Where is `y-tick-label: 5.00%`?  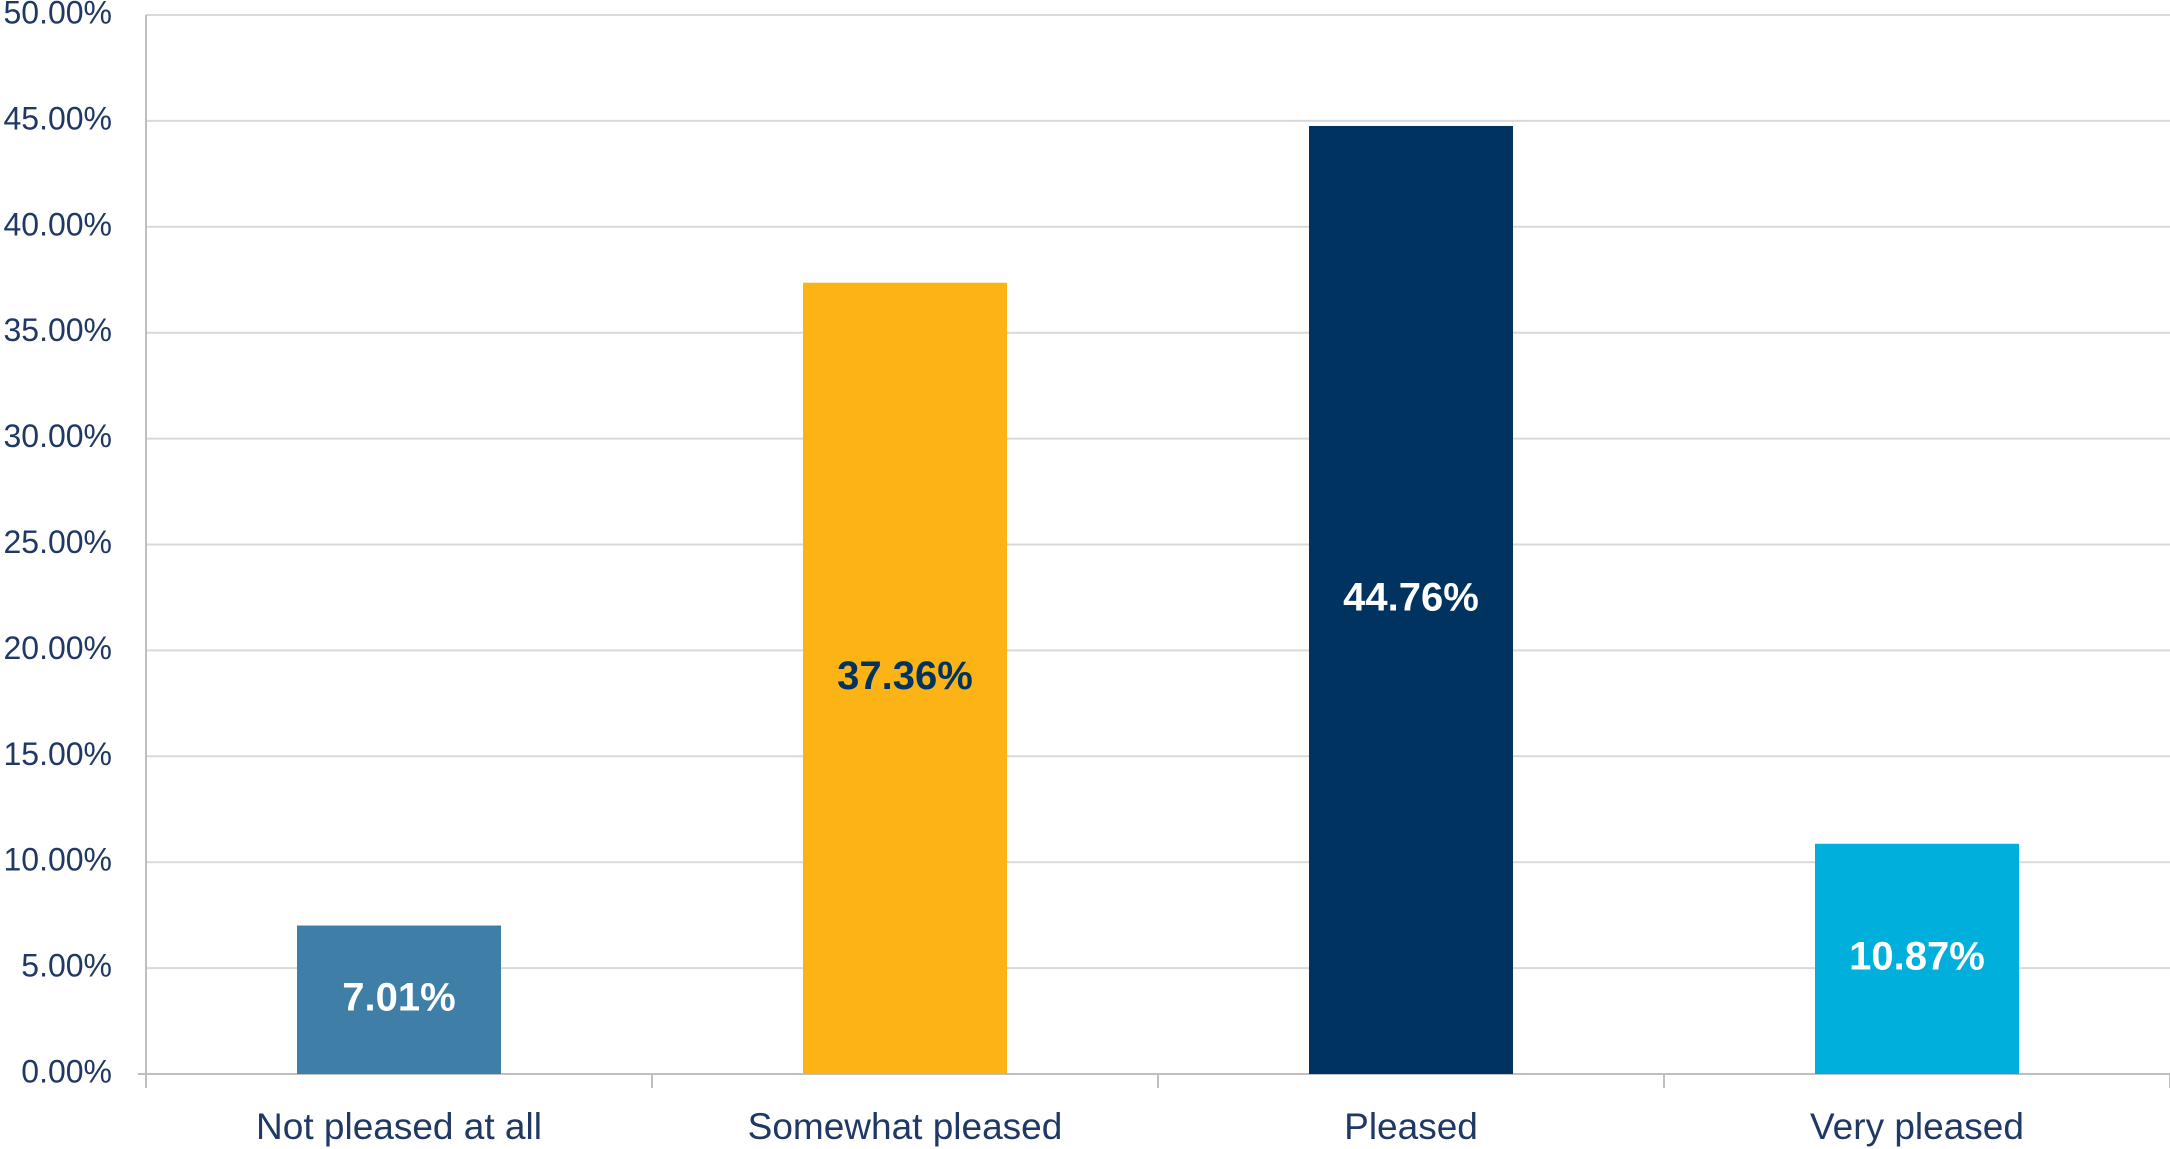 y-tick-label: 5.00% is located at coordinates (66, 966).